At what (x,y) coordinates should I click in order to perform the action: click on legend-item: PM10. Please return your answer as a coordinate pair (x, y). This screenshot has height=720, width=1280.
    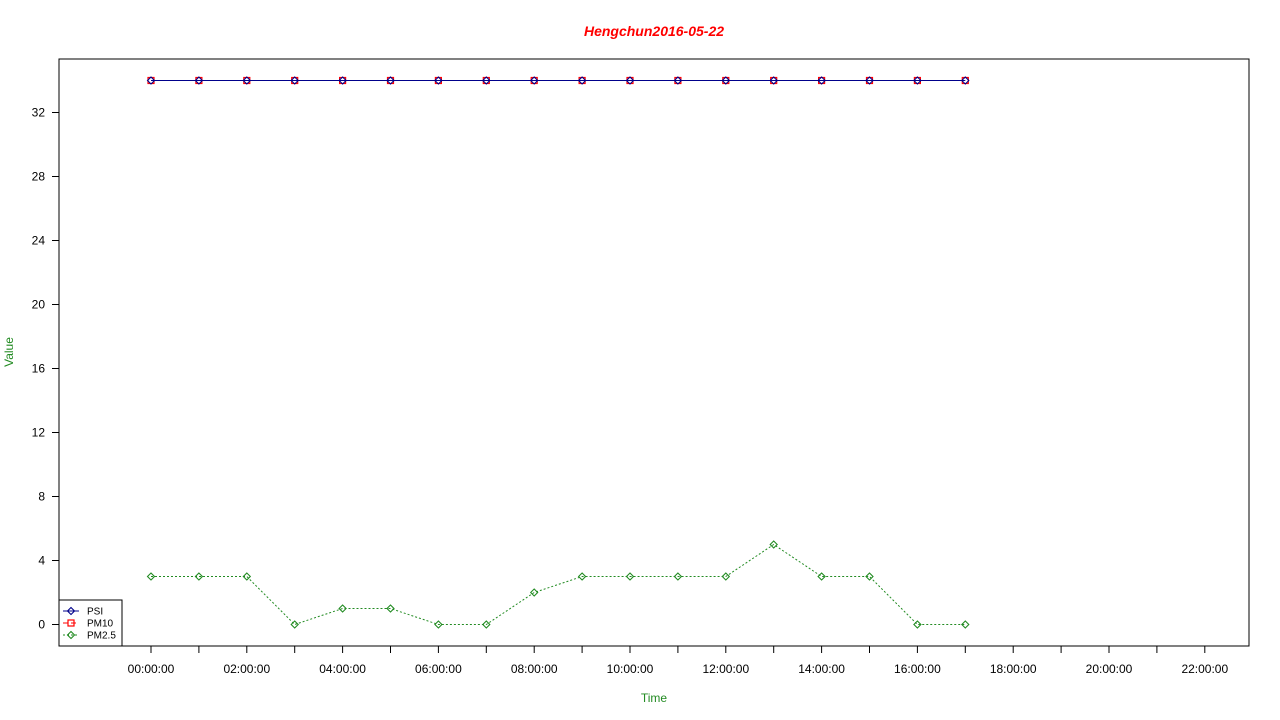
    Looking at the image, I should click on (88, 624).